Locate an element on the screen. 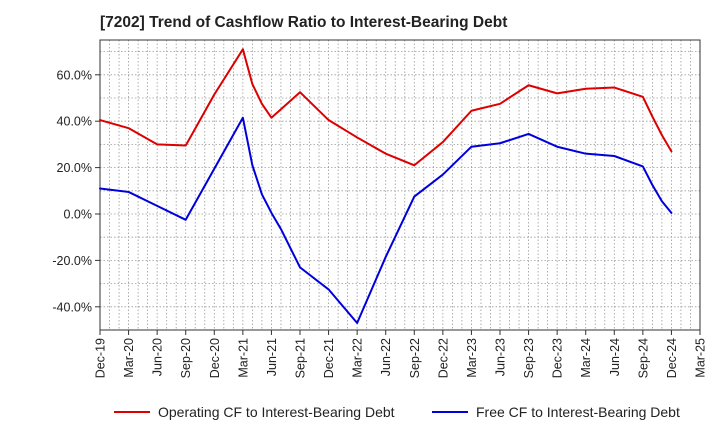 This screenshot has width=720, height=440. legend-label-operating-cf: Operating CF to Interest-Bearing Debt is located at coordinates (276, 412).